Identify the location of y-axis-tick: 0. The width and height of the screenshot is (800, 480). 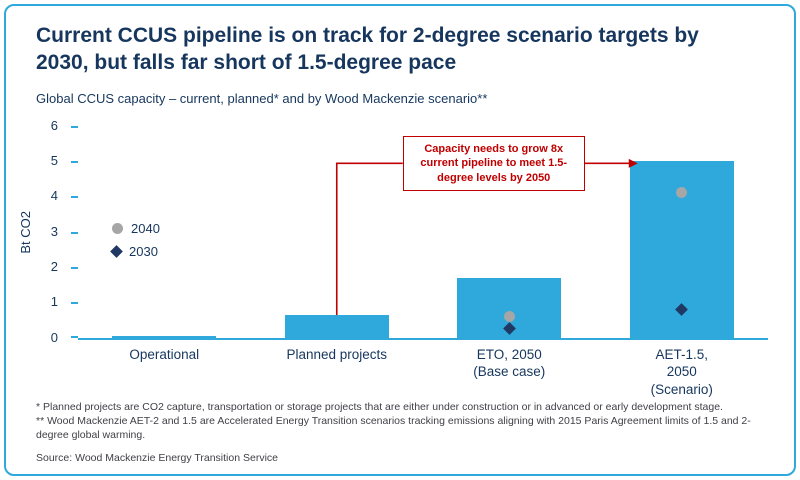
(54, 337).